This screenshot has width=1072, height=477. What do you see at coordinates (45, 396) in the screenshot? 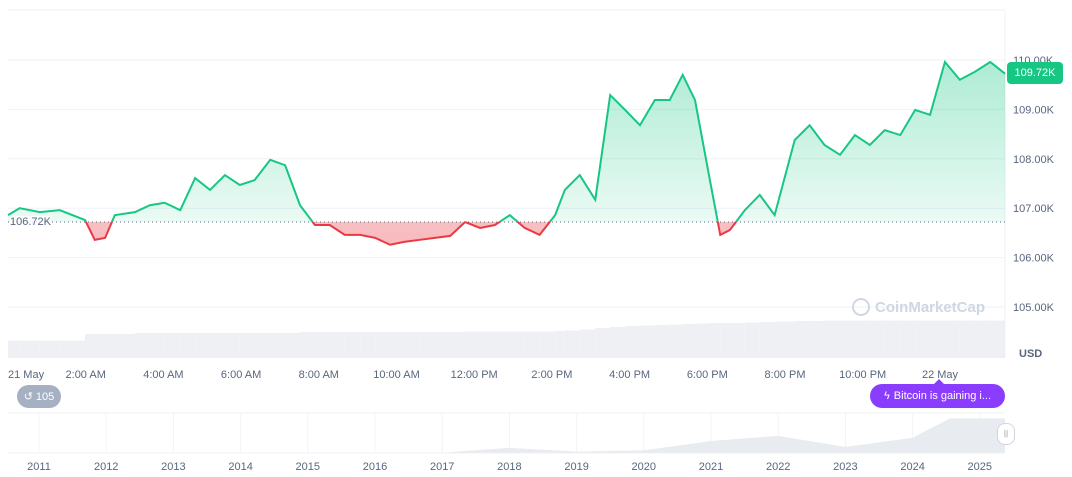
I see `history-count: 105` at bounding box center [45, 396].